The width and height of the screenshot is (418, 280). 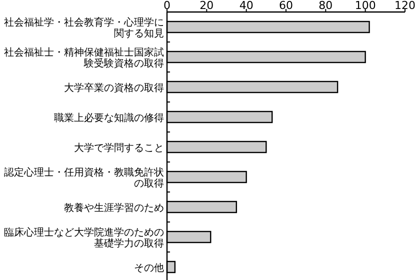 What do you see at coordinates (149, 268) in the screenshot?
I see `y-tick-label: その他` at bounding box center [149, 268].